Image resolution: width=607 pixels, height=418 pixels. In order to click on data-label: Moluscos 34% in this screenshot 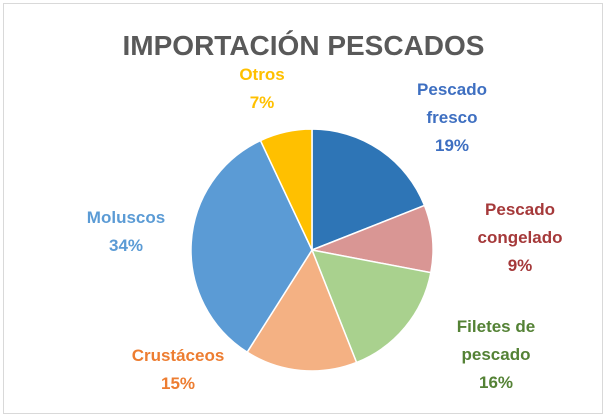, I will do `click(126, 232)`.